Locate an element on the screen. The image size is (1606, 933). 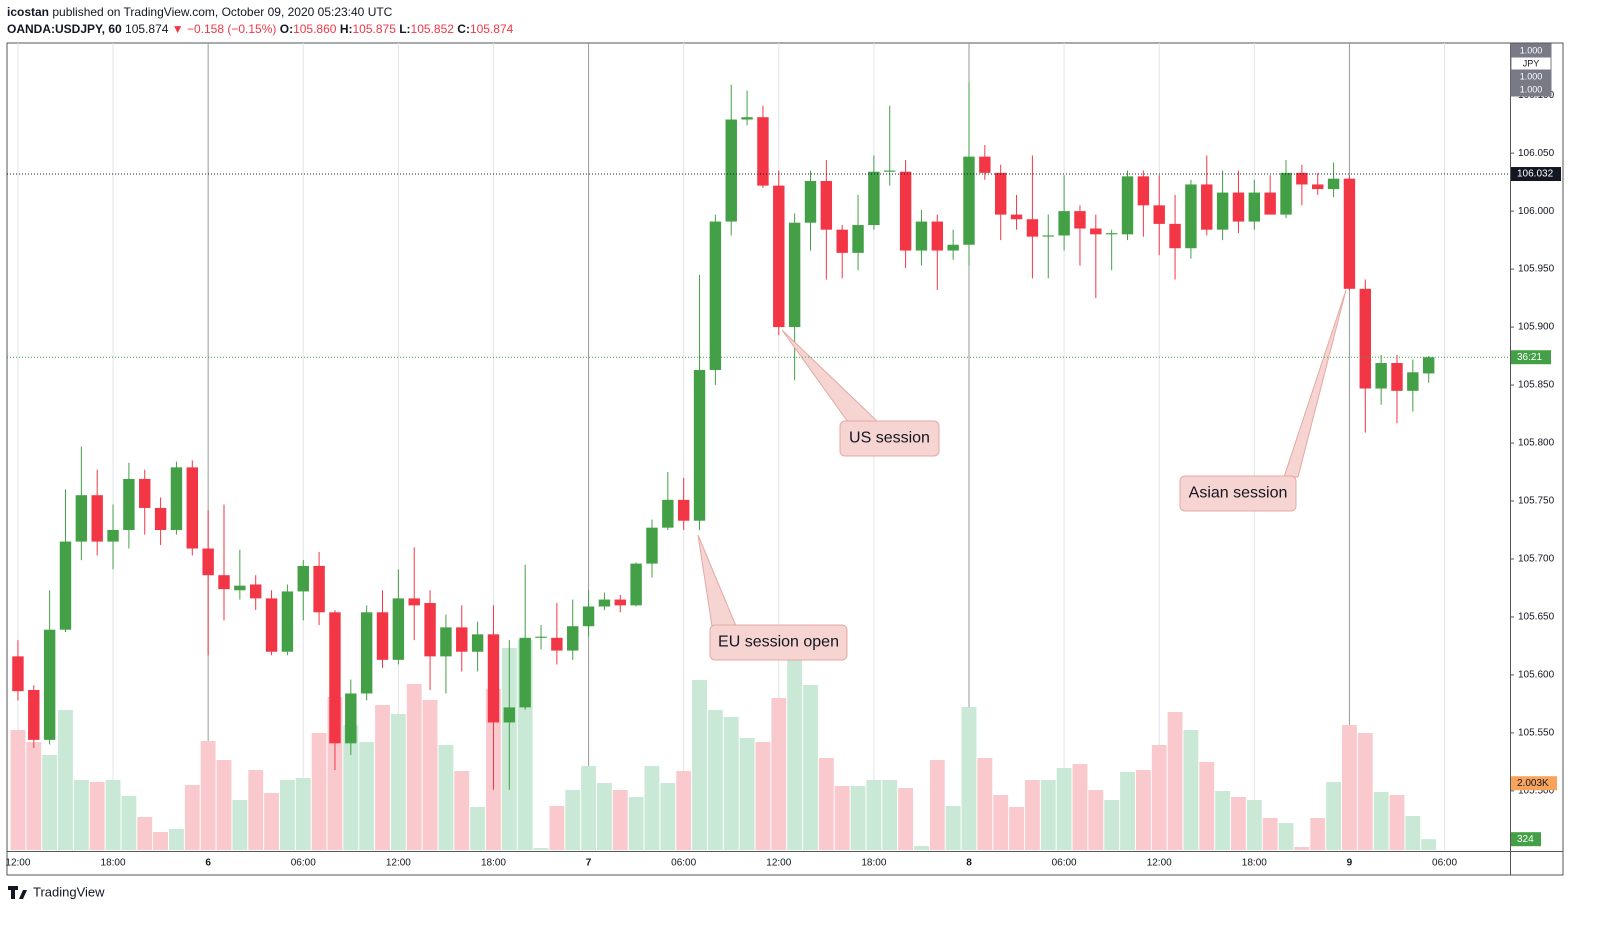
scale-label: 1.000 is located at coordinates (1531, 89).